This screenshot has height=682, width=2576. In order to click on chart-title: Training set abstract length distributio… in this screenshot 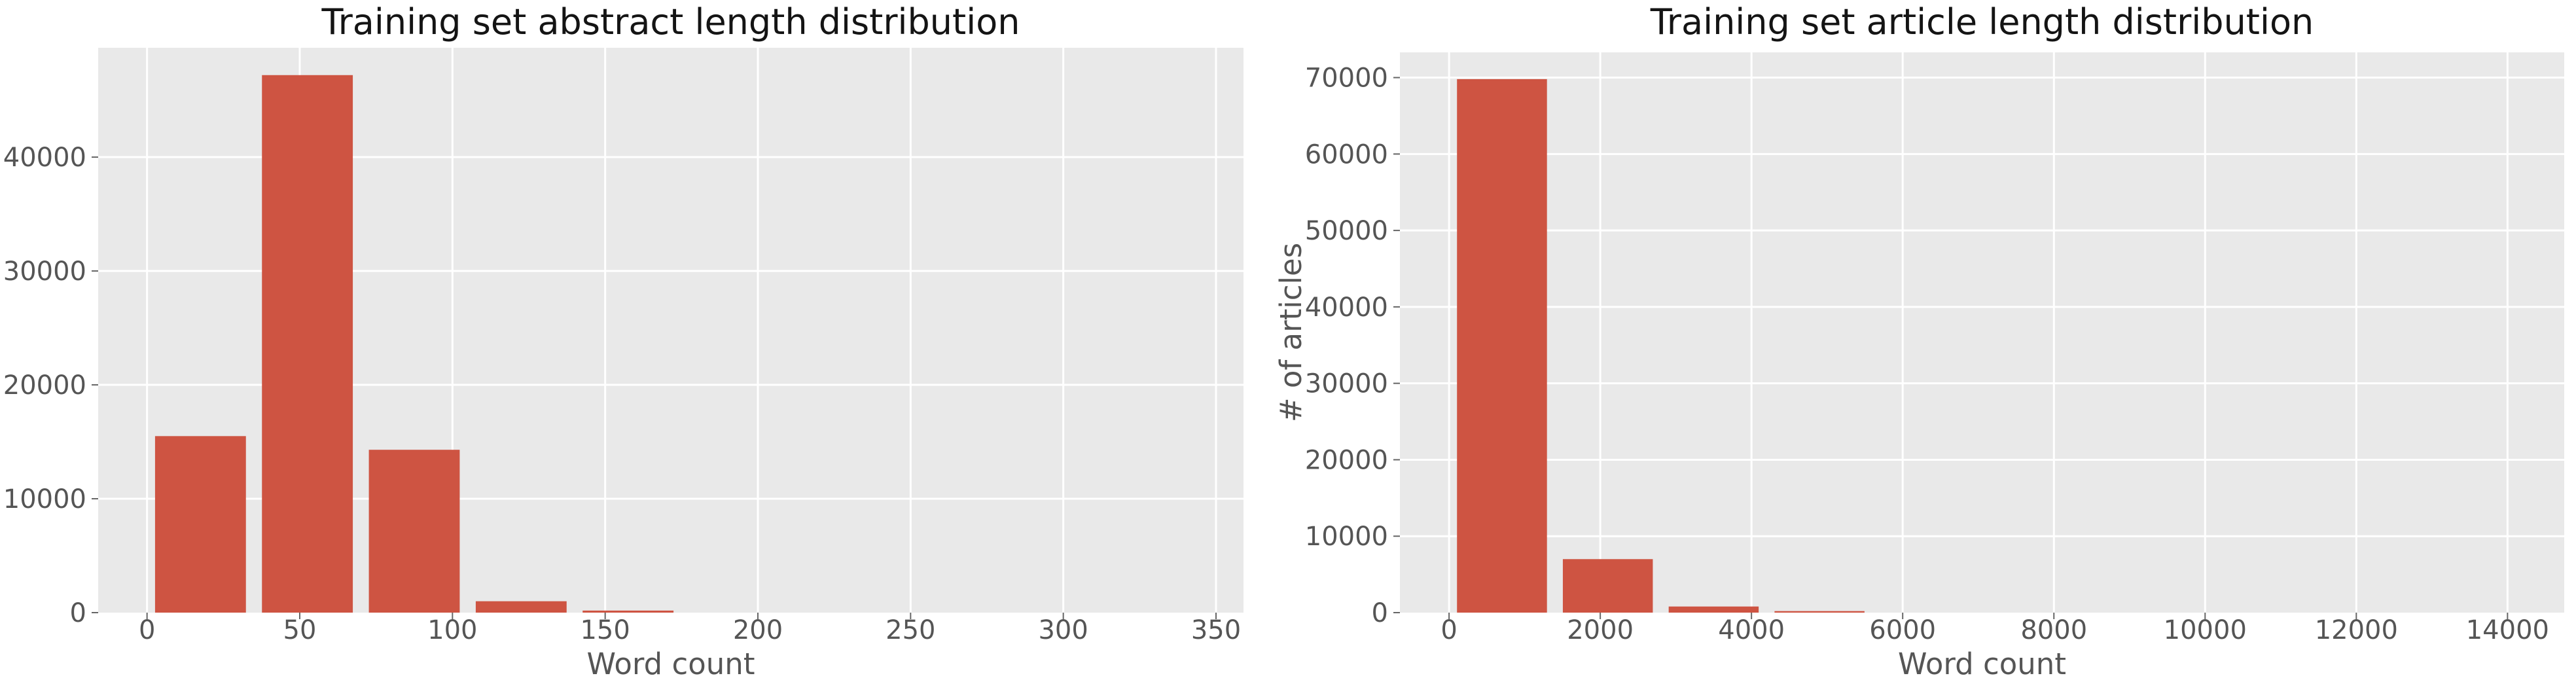, I will do `click(670, 22)`.